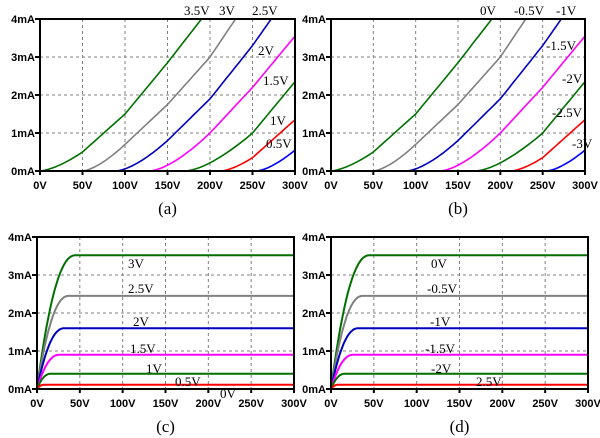 Image resolution: width=600 pixels, height=438 pixels. I want to click on panel-caption: (d), so click(460, 426).